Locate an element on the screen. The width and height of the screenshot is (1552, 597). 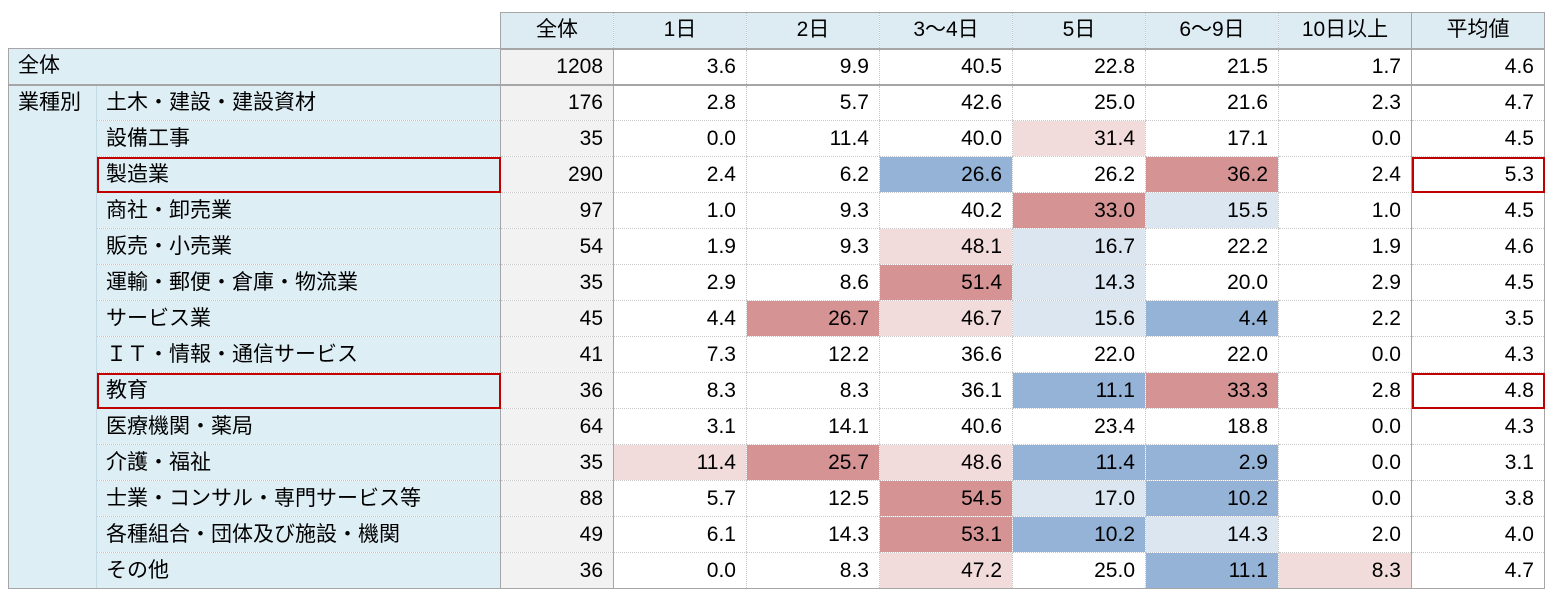
data-cell: 9.3 is located at coordinates (813, 210).